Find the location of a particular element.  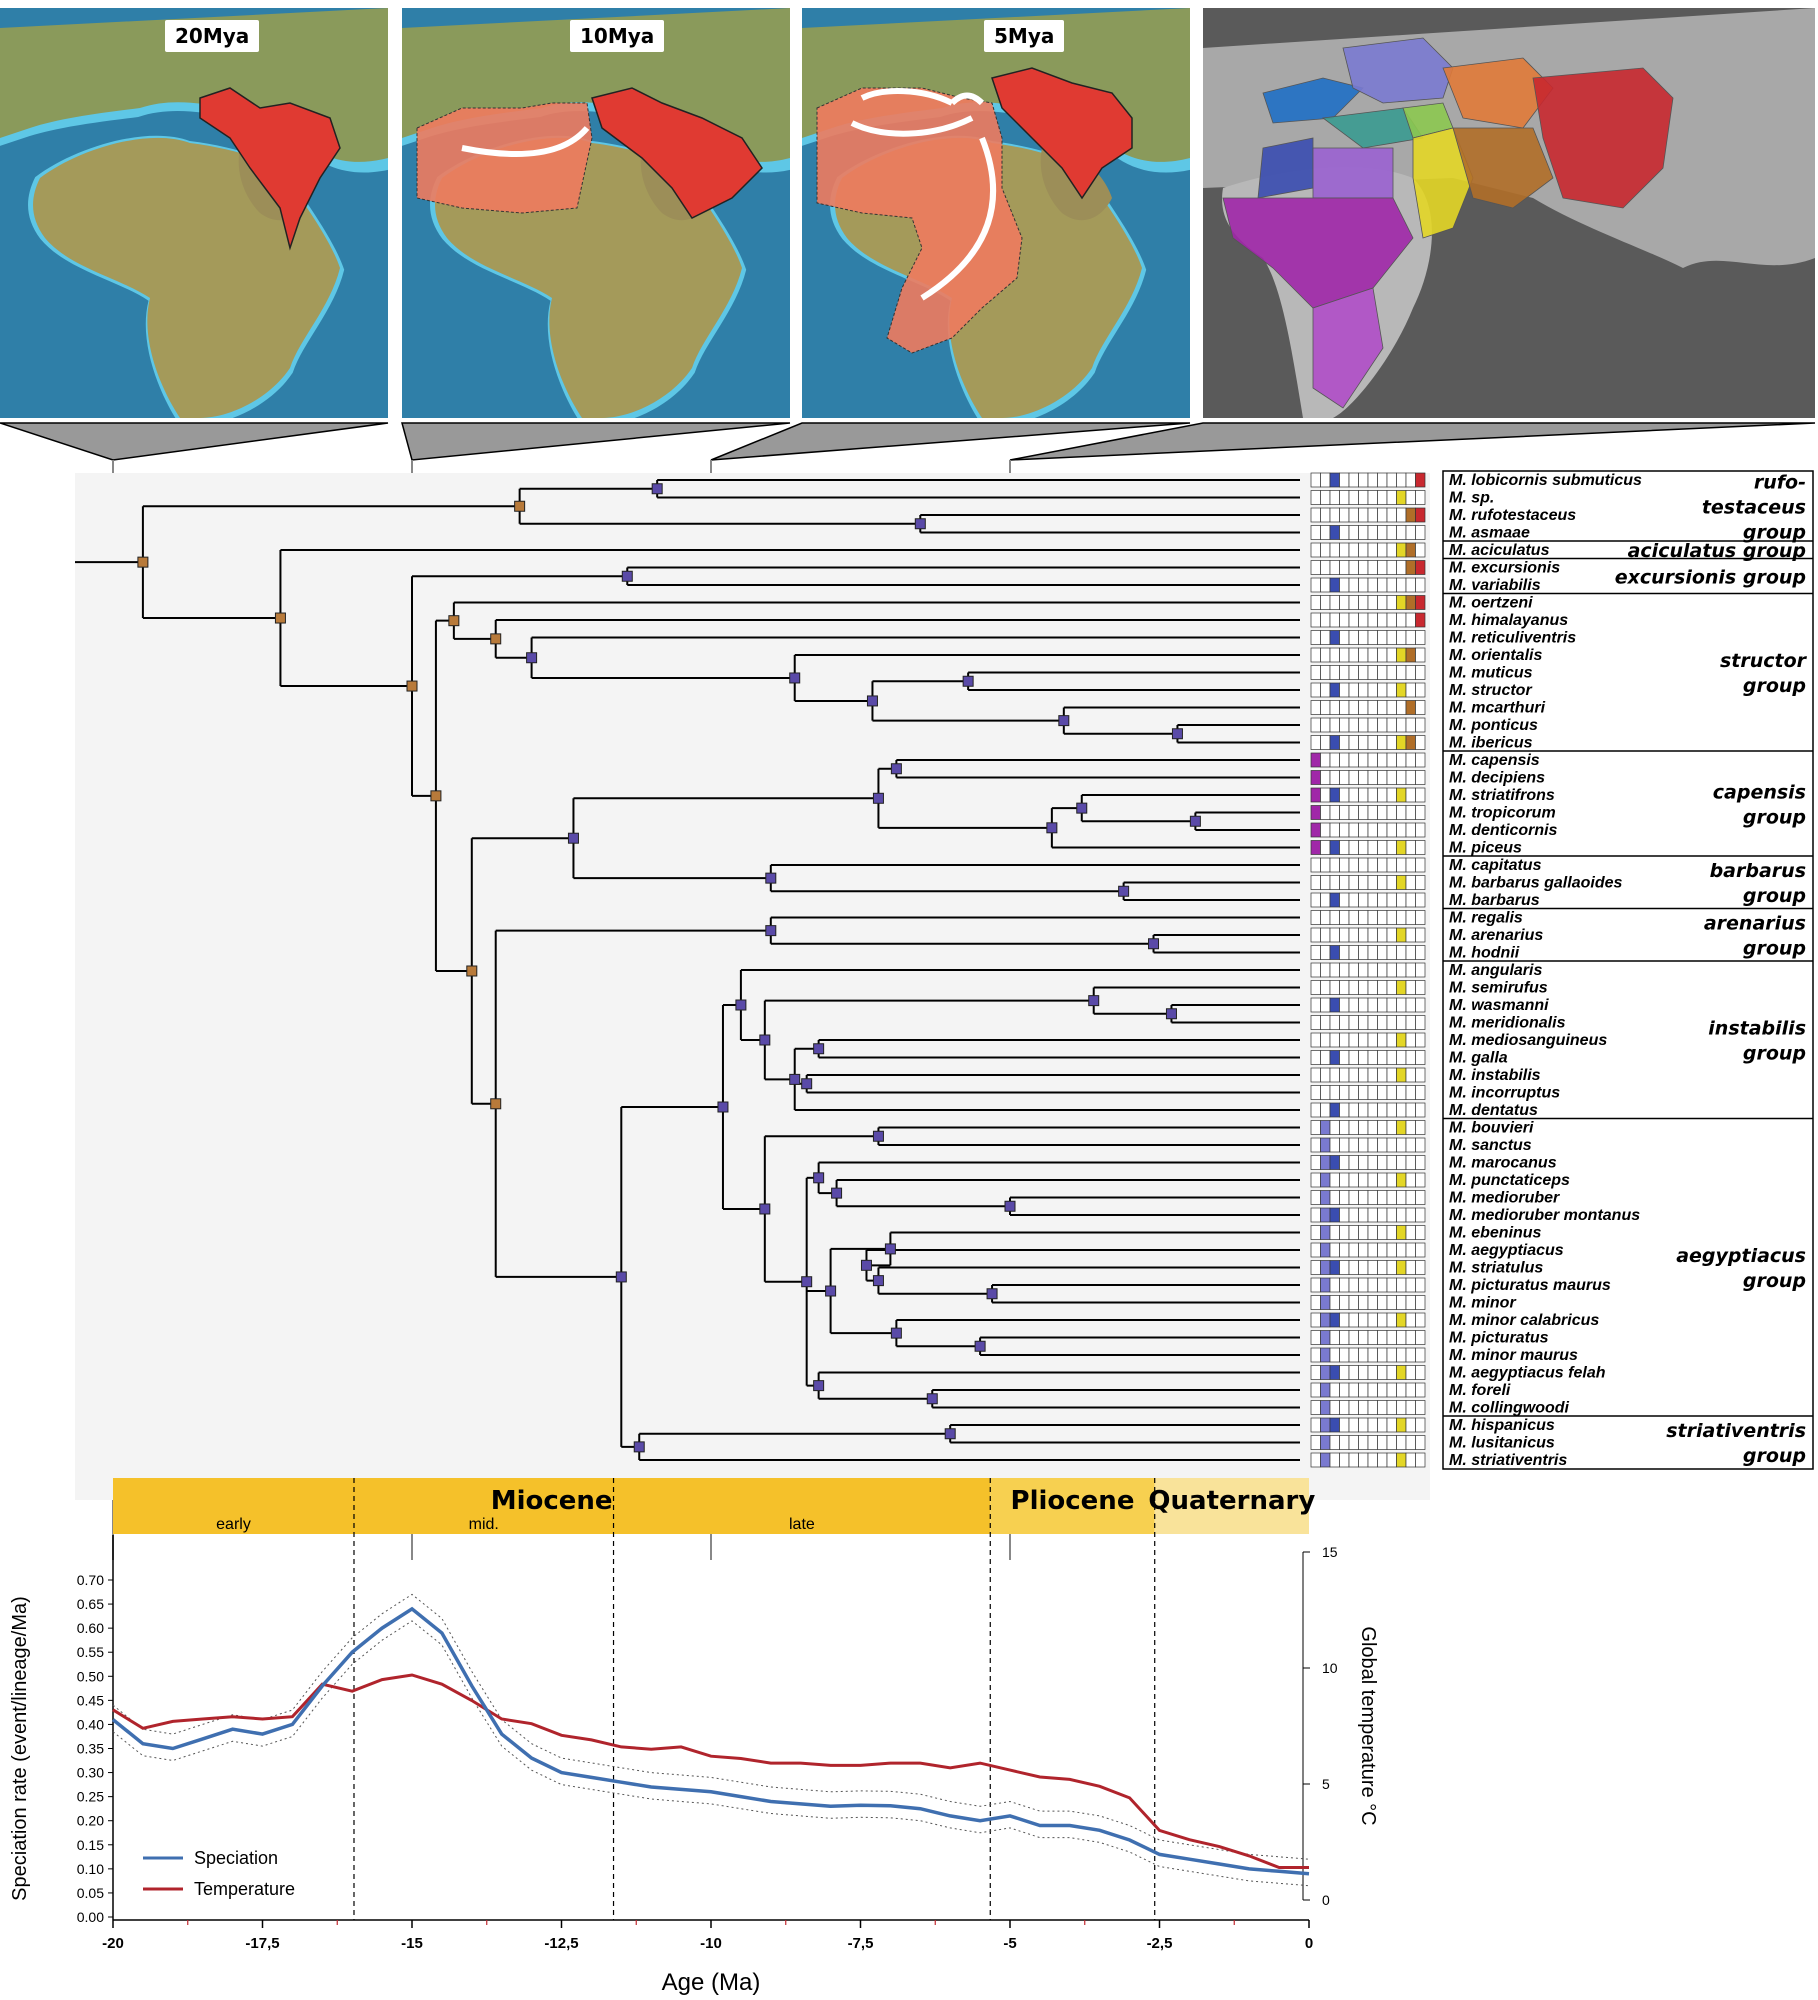

taxon-label: M. minor is located at coordinates (1482, 1303).